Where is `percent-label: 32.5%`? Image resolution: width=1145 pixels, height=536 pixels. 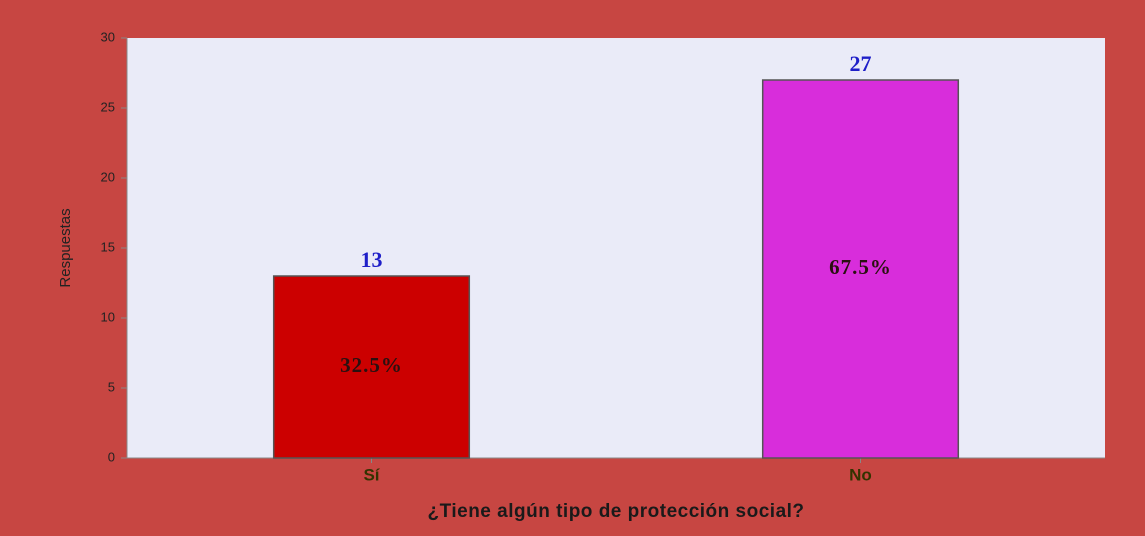
percent-label: 32.5% is located at coordinates (371, 365).